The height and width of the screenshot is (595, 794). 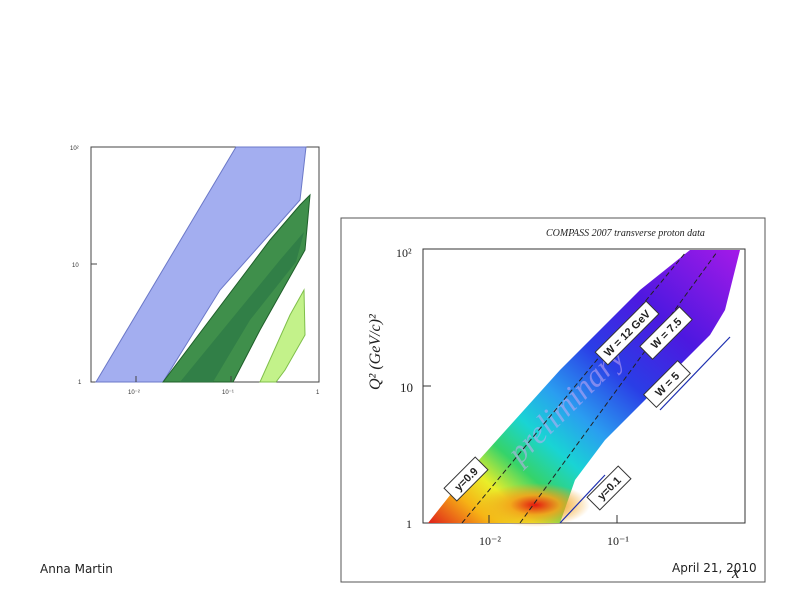 I want to click on w-12-line, so click(x=574, y=387).